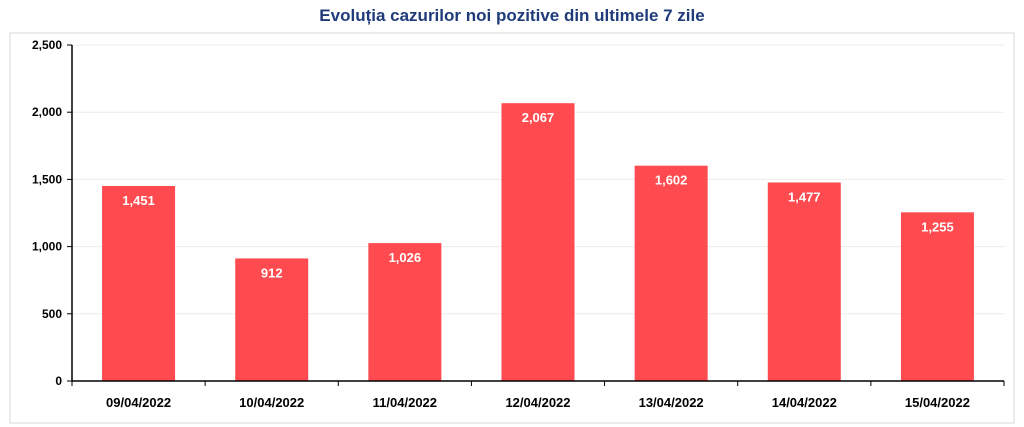  Describe the element at coordinates (937, 402) in the screenshot. I see `x-tick-label: 15/04/2022` at that location.